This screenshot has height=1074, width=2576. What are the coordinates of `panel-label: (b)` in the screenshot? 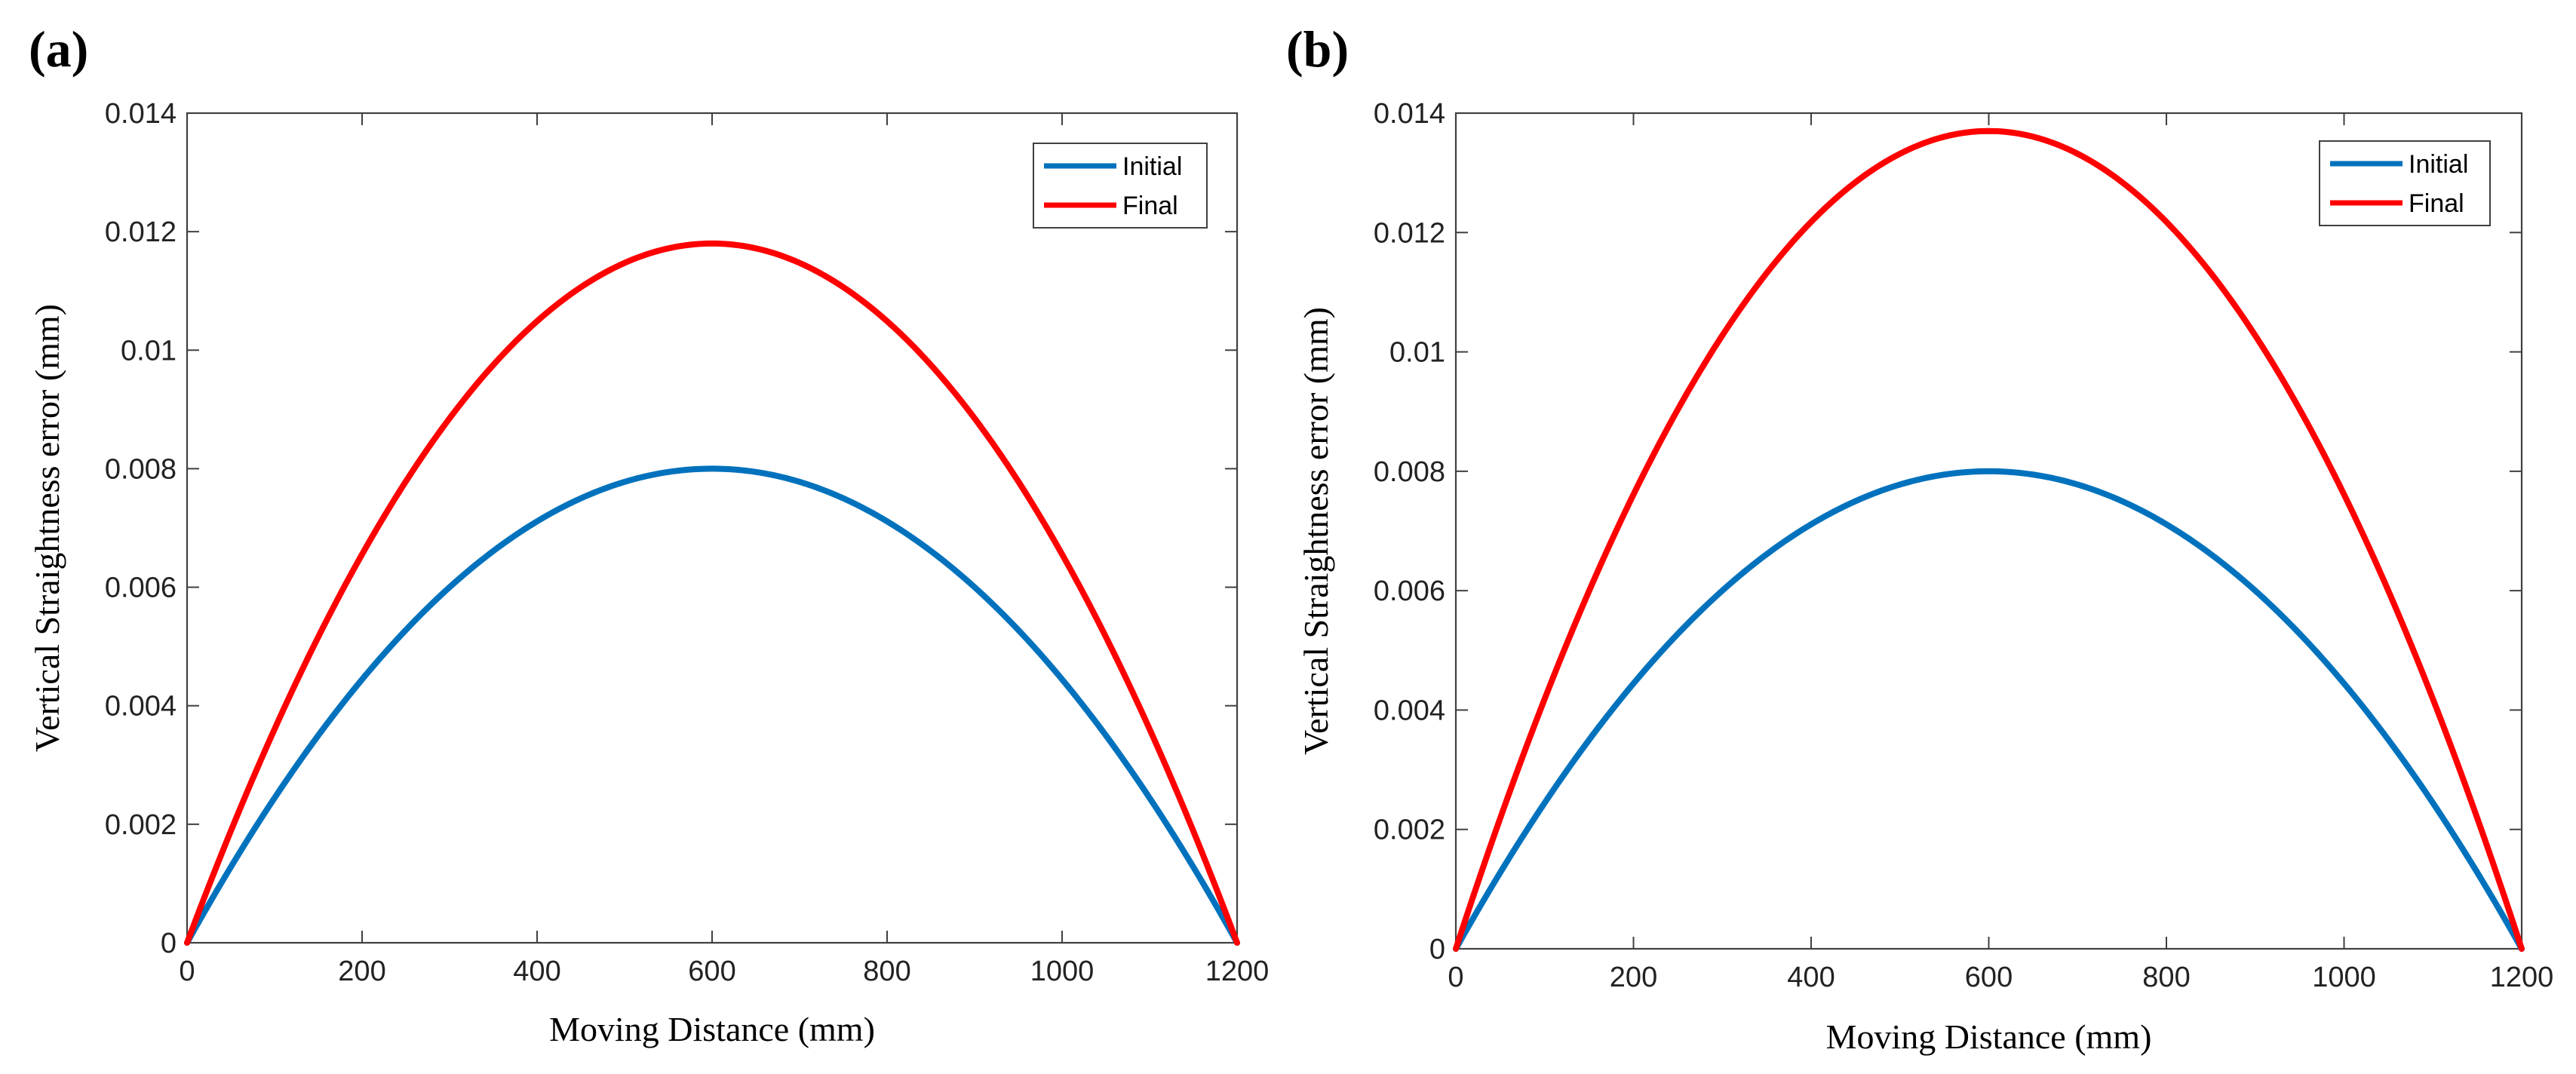 It's located at (1317, 49).